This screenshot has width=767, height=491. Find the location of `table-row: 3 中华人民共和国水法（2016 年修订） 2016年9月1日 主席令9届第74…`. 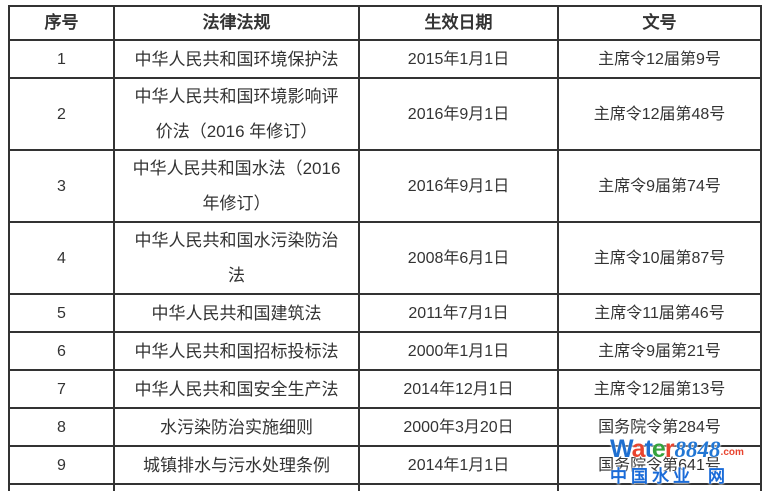

table-row: 3 中华人民共和国水法（2016 年修订） 2016年9月1日 主席令9届第74… is located at coordinates (385, 186).